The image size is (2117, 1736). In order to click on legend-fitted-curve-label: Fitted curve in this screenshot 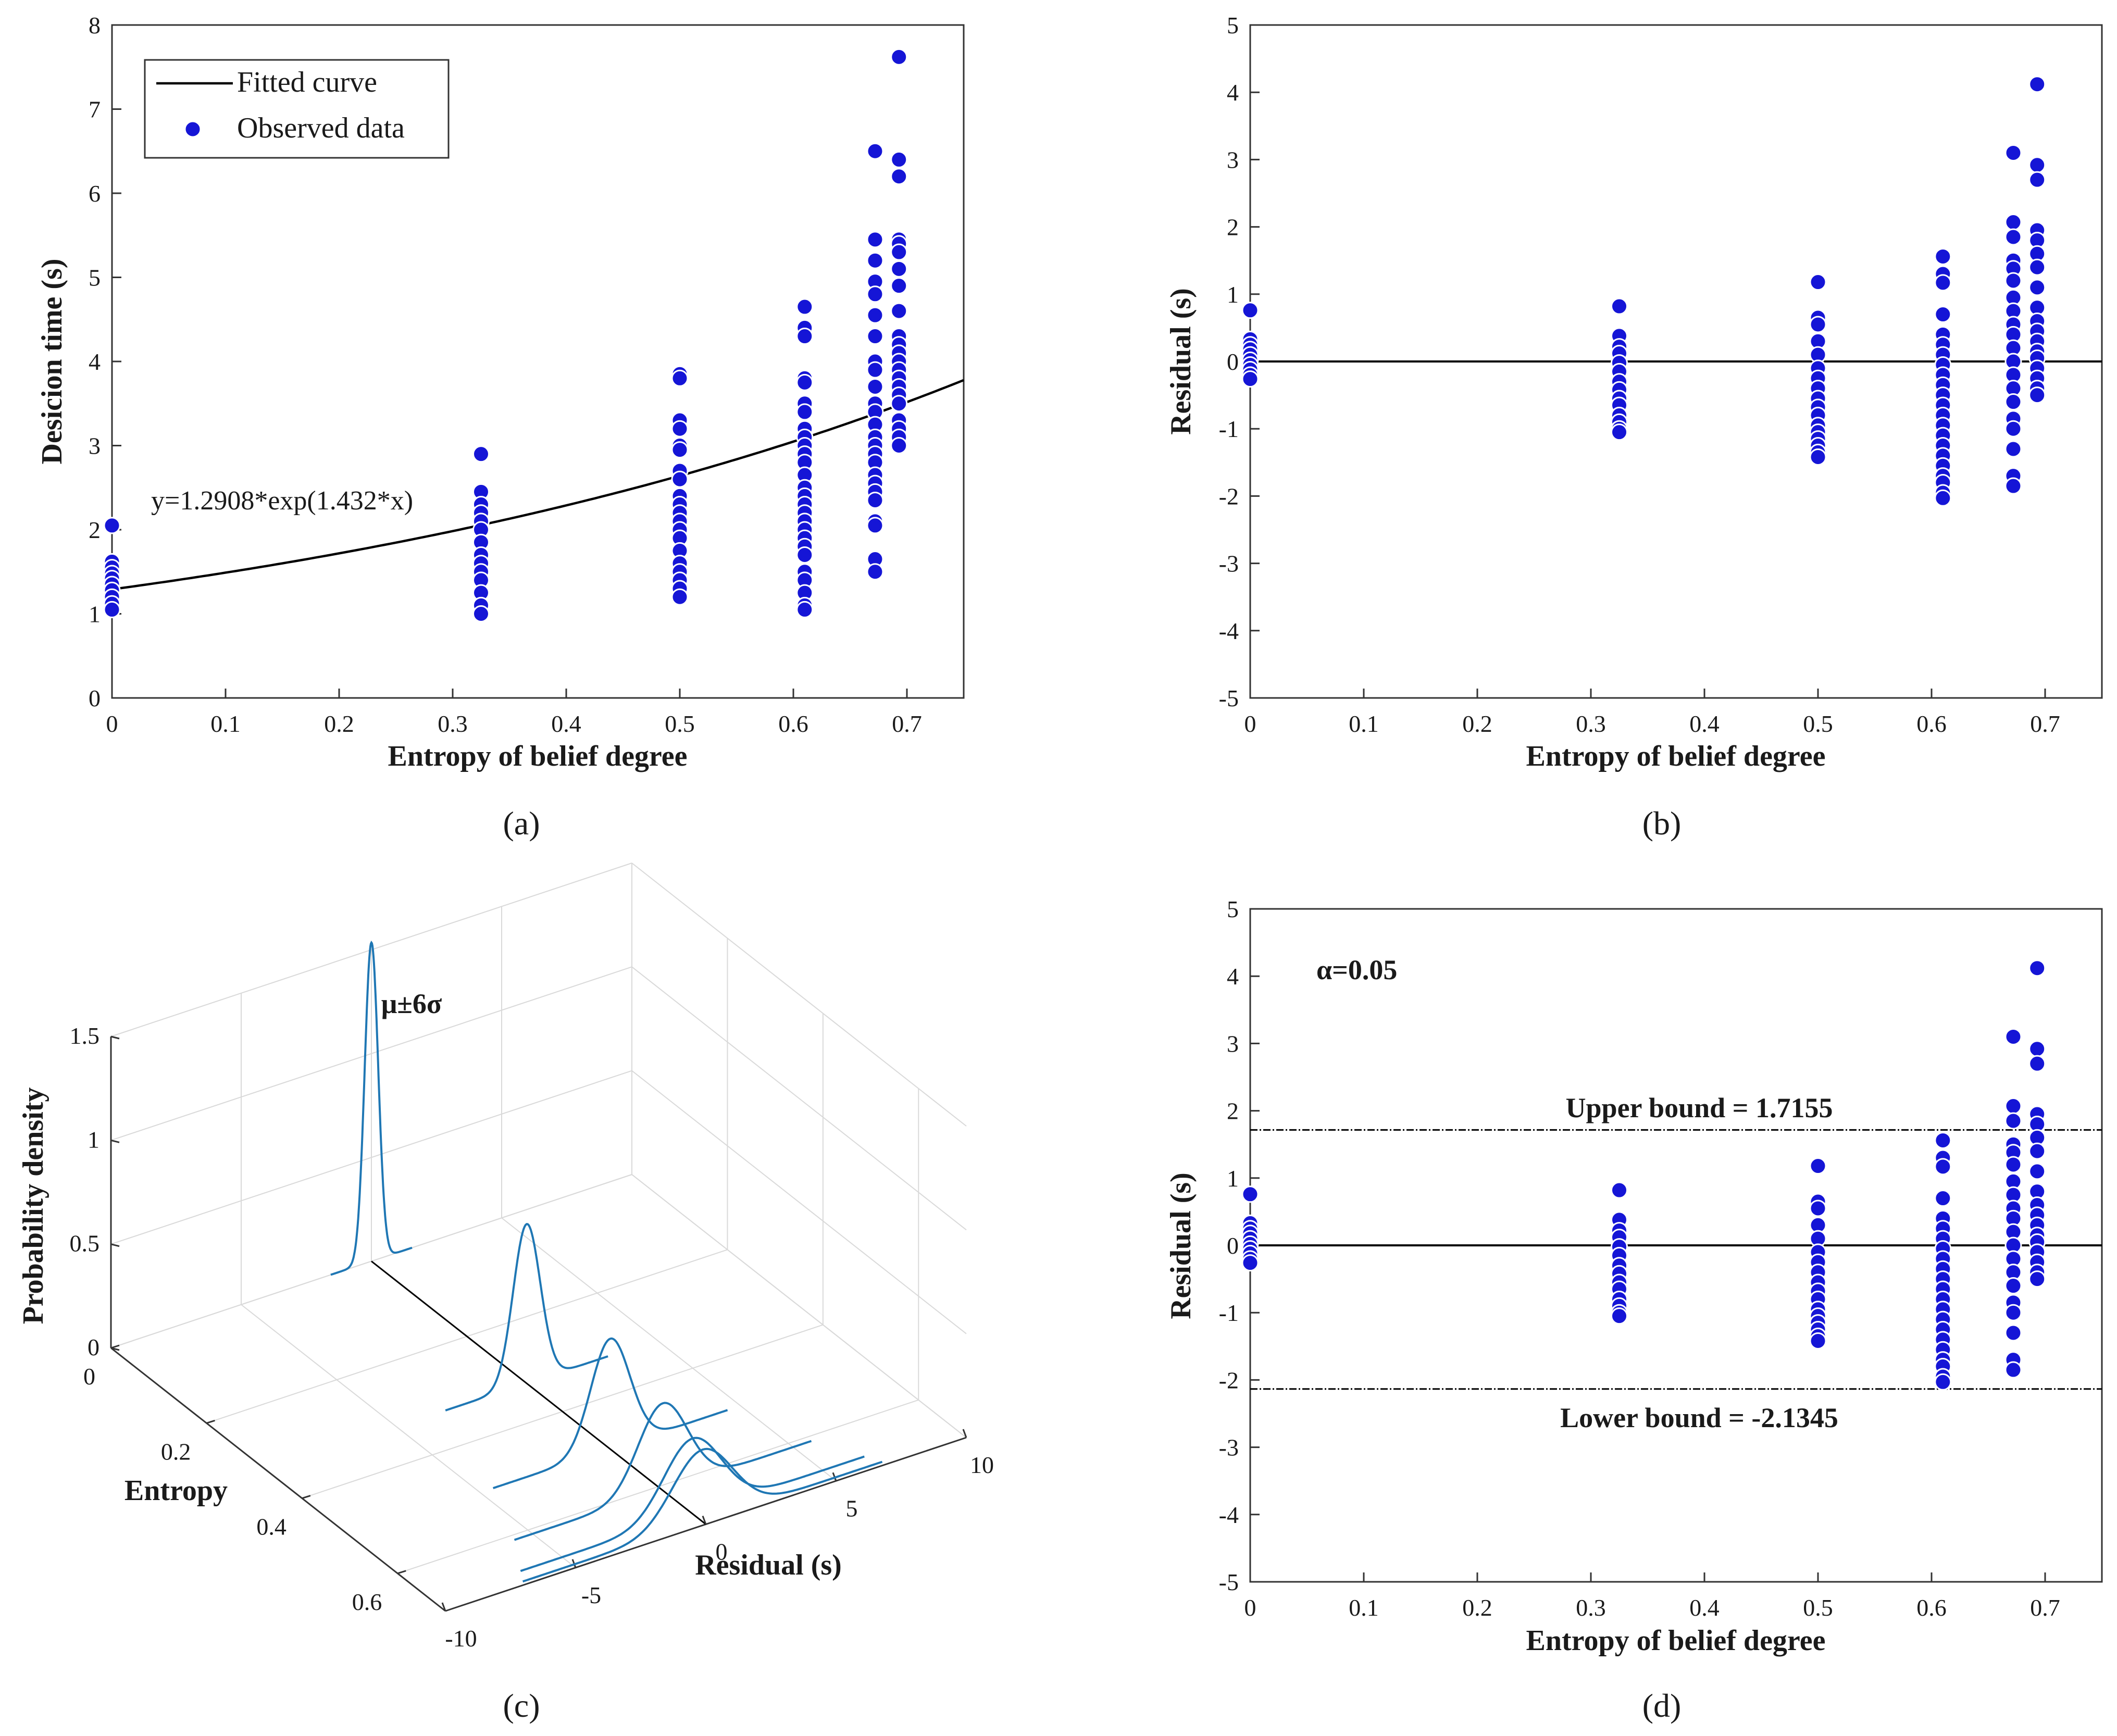, I will do `click(307, 82)`.